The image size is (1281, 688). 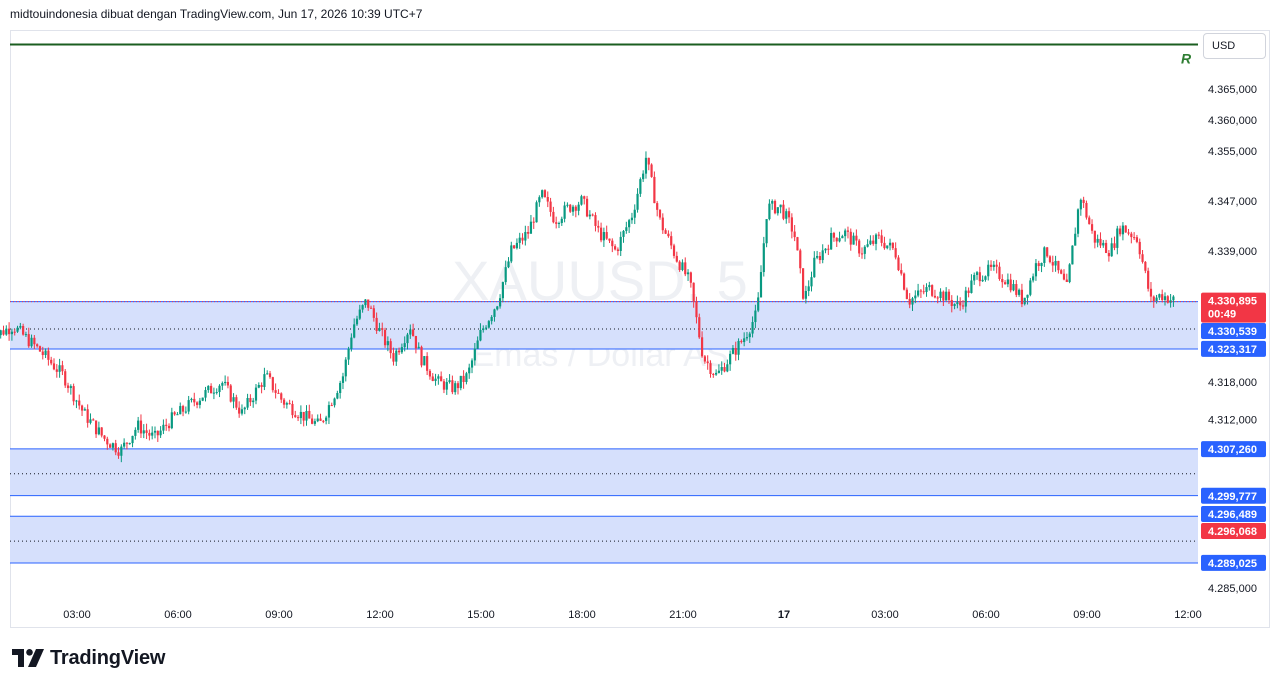 What do you see at coordinates (1234, 46) in the screenshot?
I see `currency-button: USD` at bounding box center [1234, 46].